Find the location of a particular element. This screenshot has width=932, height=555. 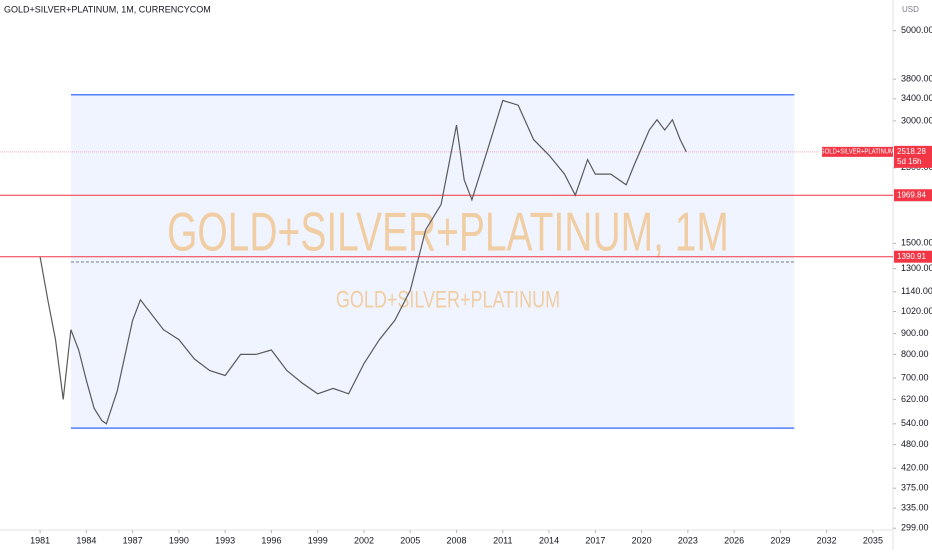

y-tick-label: 299.00 is located at coordinates (915, 528).